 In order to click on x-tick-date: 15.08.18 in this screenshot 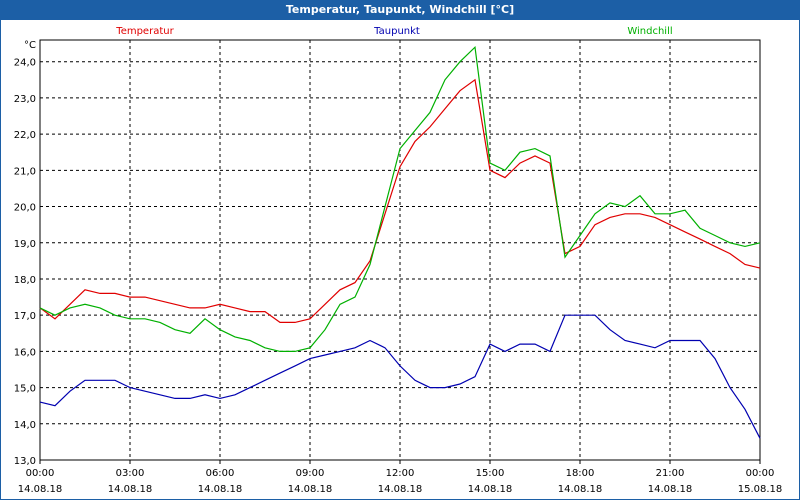, I will do `click(760, 489)`.